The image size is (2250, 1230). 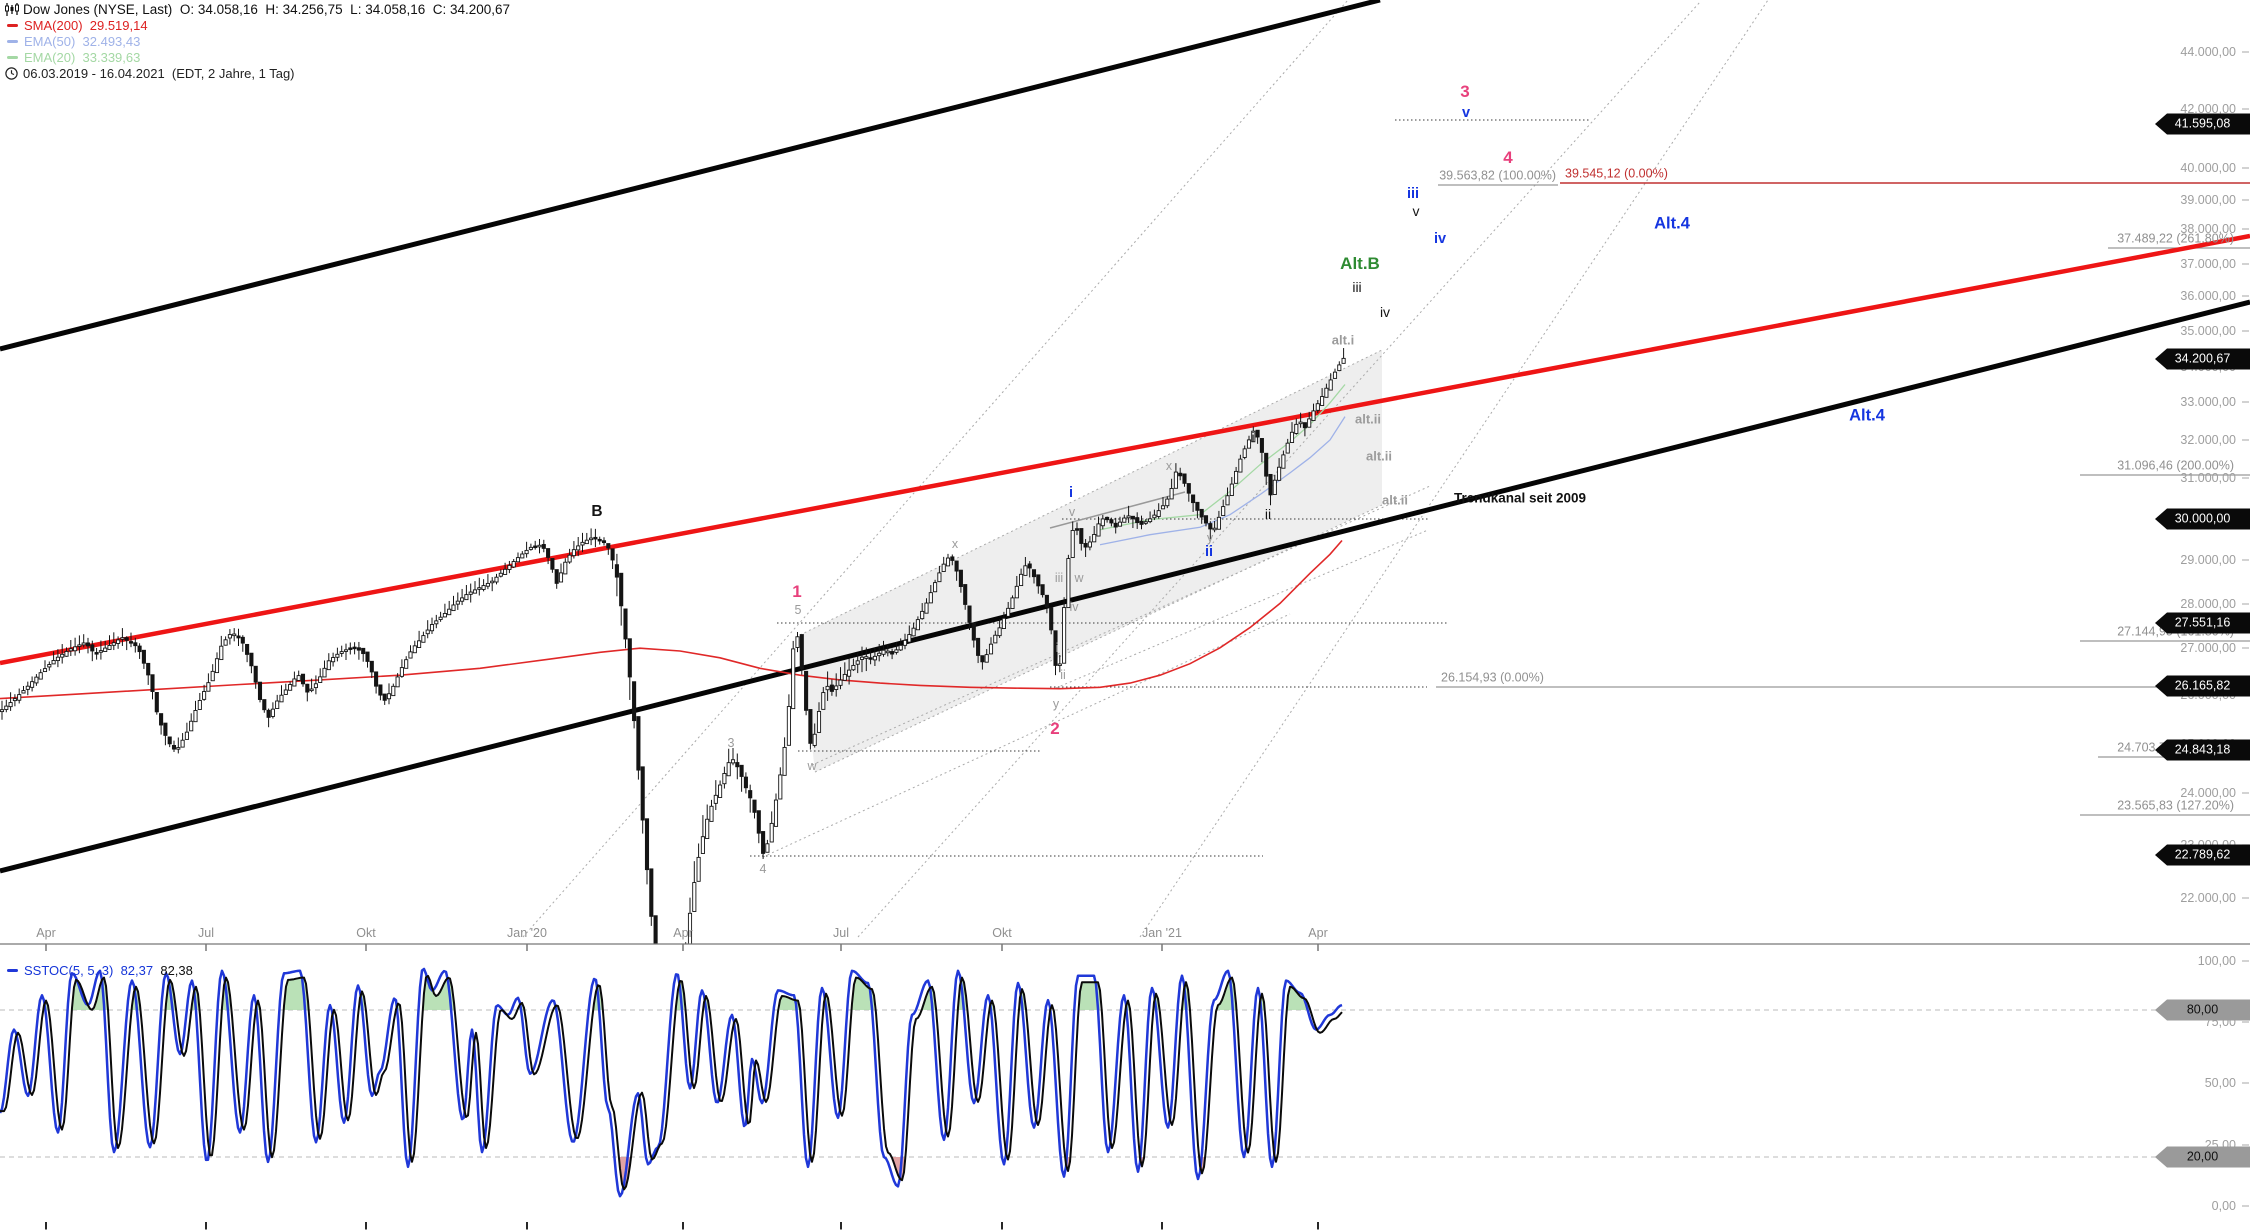 I want to click on range-detail: (EDT, 2 Jahre, 1 Tag), so click(x=229, y=73).